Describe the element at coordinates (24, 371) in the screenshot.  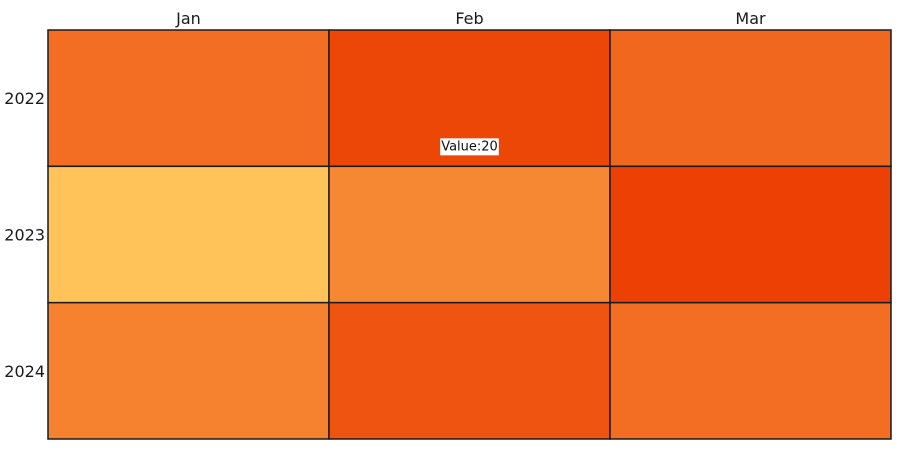
I see `row-label-2024: 2024` at that location.